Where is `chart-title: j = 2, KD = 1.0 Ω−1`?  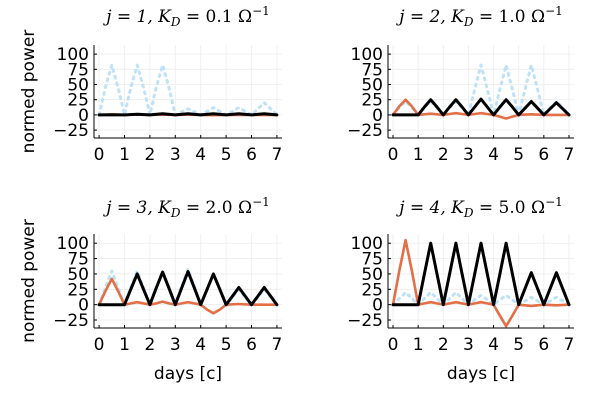
chart-title: j = 2, KD = 1.0 Ω−1 is located at coordinates (479, 16).